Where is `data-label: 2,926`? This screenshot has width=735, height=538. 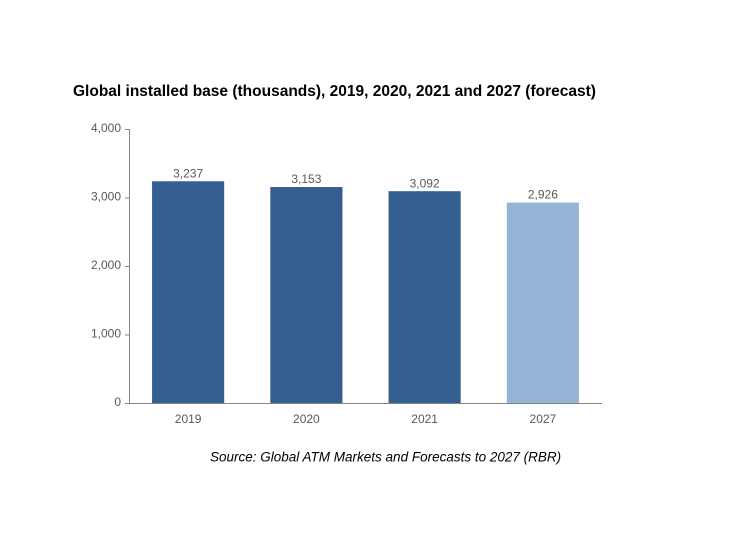 data-label: 2,926 is located at coordinates (543, 195).